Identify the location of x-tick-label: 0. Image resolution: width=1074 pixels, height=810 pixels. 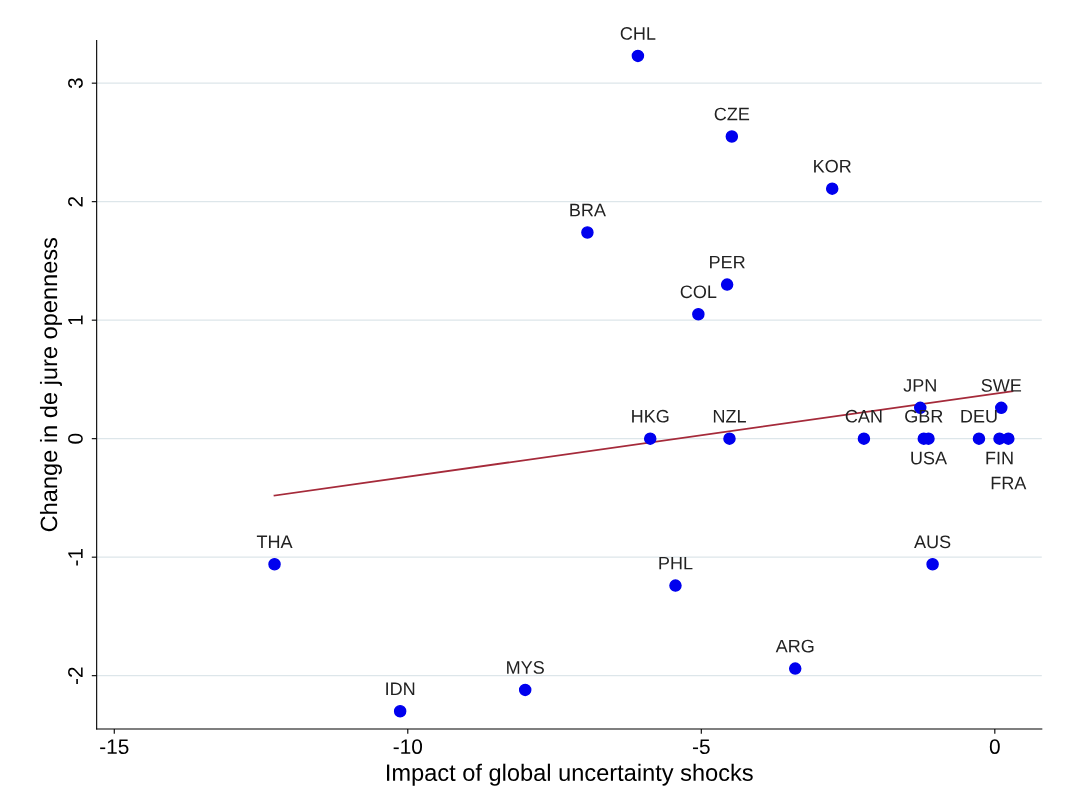
(994, 747).